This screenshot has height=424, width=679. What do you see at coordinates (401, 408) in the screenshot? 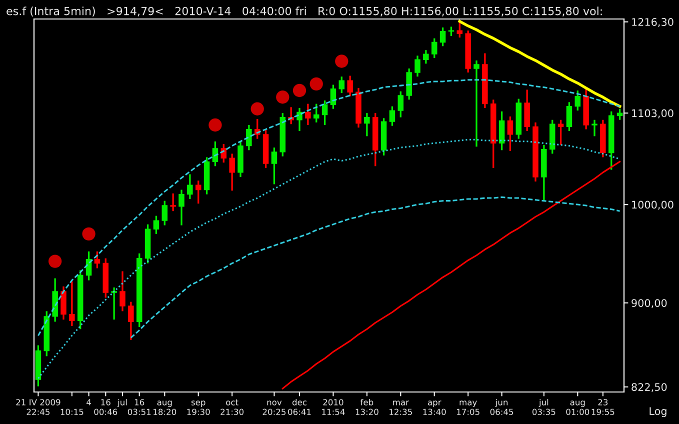
I see `x-tick-label: mar 12:35` at bounding box center [401, 408].